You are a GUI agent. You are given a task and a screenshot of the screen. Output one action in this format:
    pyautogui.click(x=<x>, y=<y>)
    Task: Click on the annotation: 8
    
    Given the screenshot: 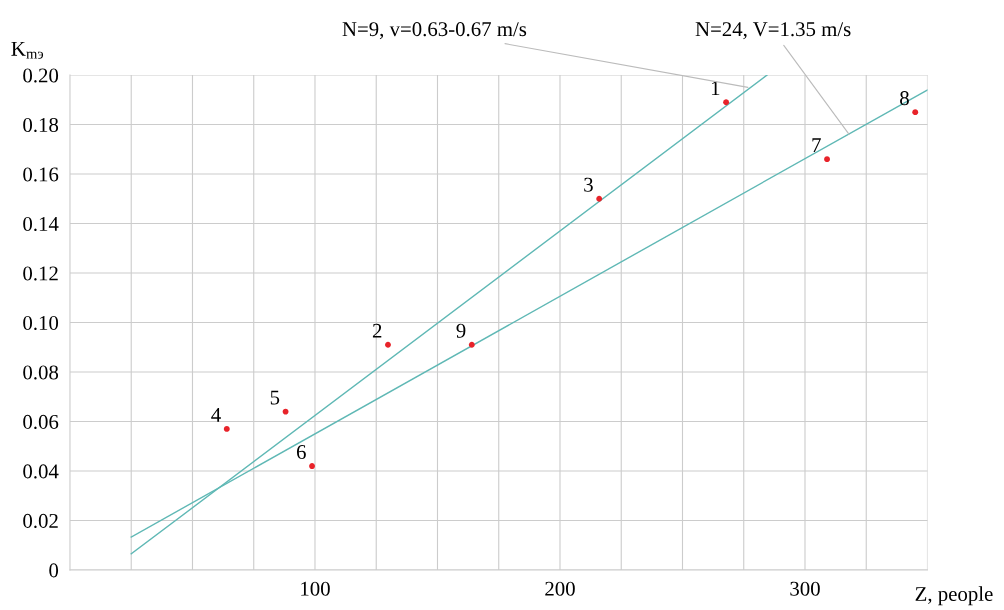 What is the action you would take?
    pyautogui.click(x=904, y=98)
    